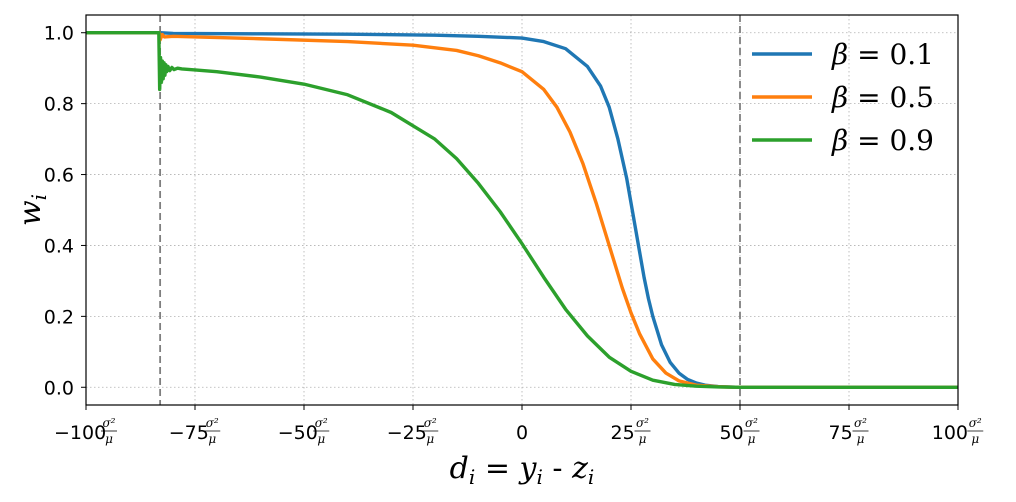  I want to click on x-axis-label: di = yi - zi, so click(522, 470).